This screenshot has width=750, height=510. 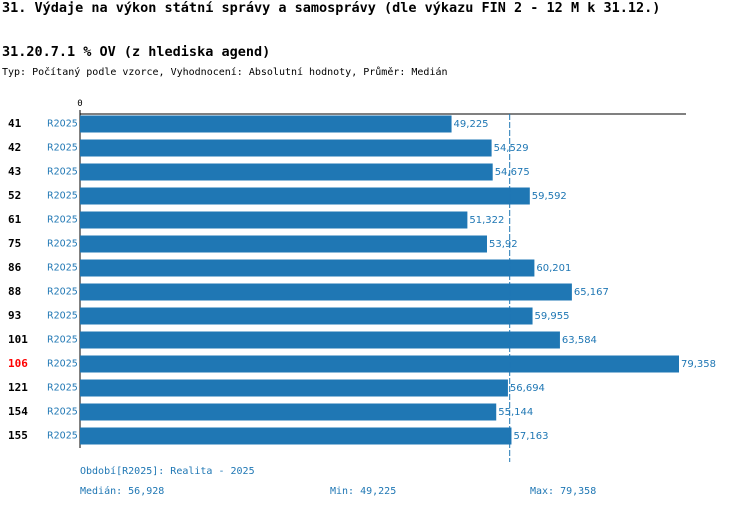 What do you see at coordinates (591, 292) in the screenshot?
I see `value-label: 65,167` at bounding box center [591, 292].